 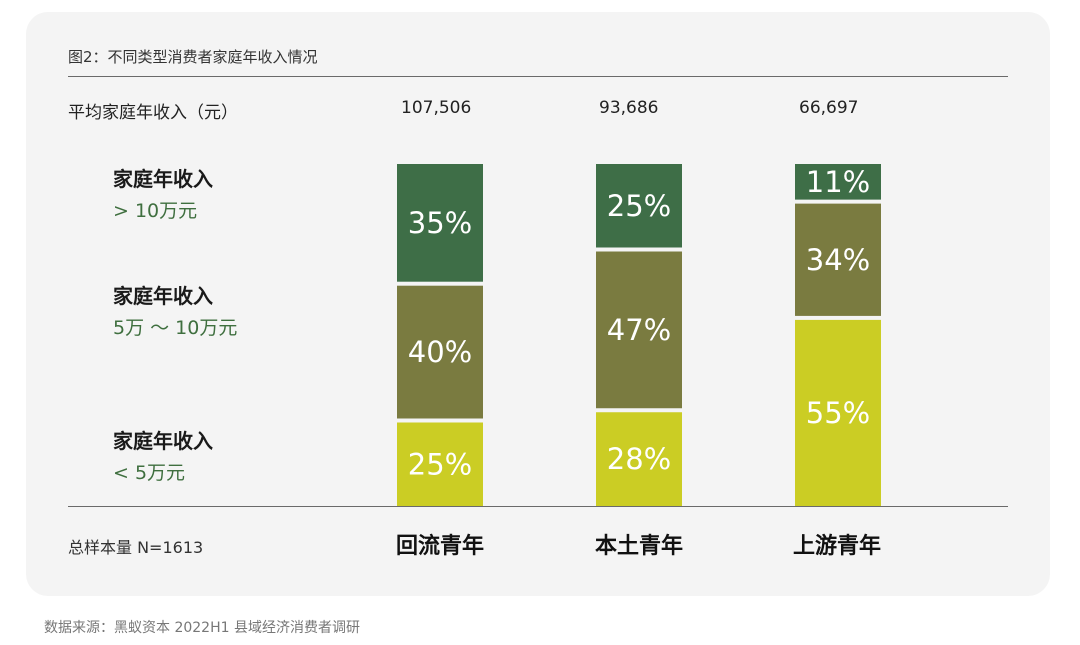 What do you see at coordinates (155, 211) in the screenshot?
I see `tier-high-range: > 10万元` at bounding box center [155, 211].